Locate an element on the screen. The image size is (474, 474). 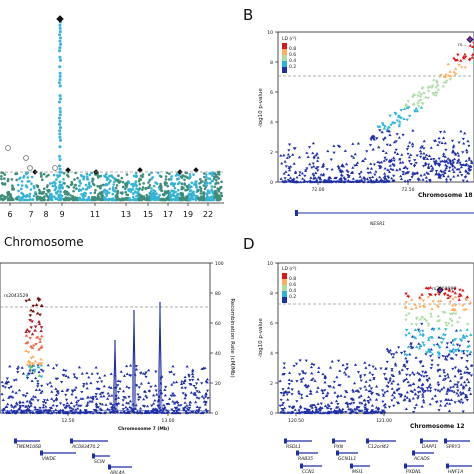
panel-b-y-tick-label: 8 is located at coordinates (271, 63).